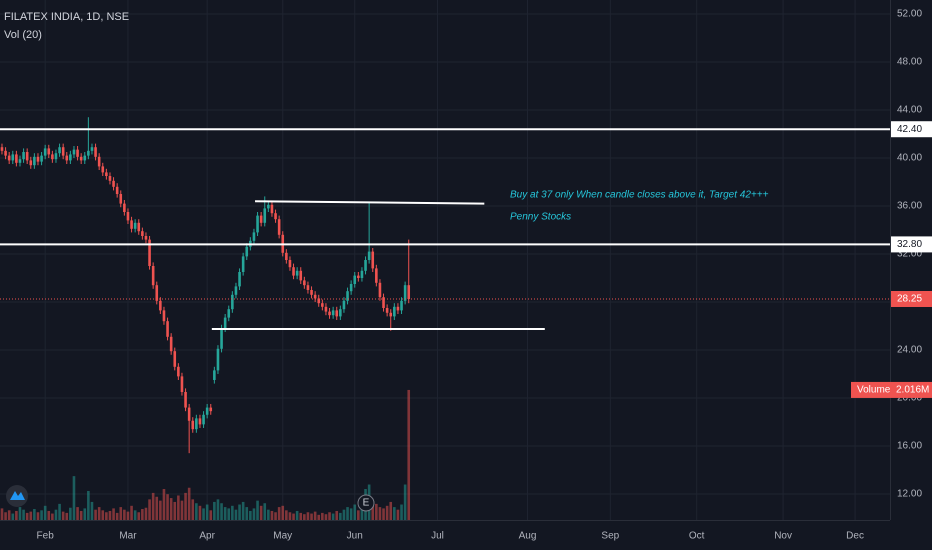 The width and height of the screenshot is (932, 550). I want to click on x-tick-label: Apr, so click(207, 536).